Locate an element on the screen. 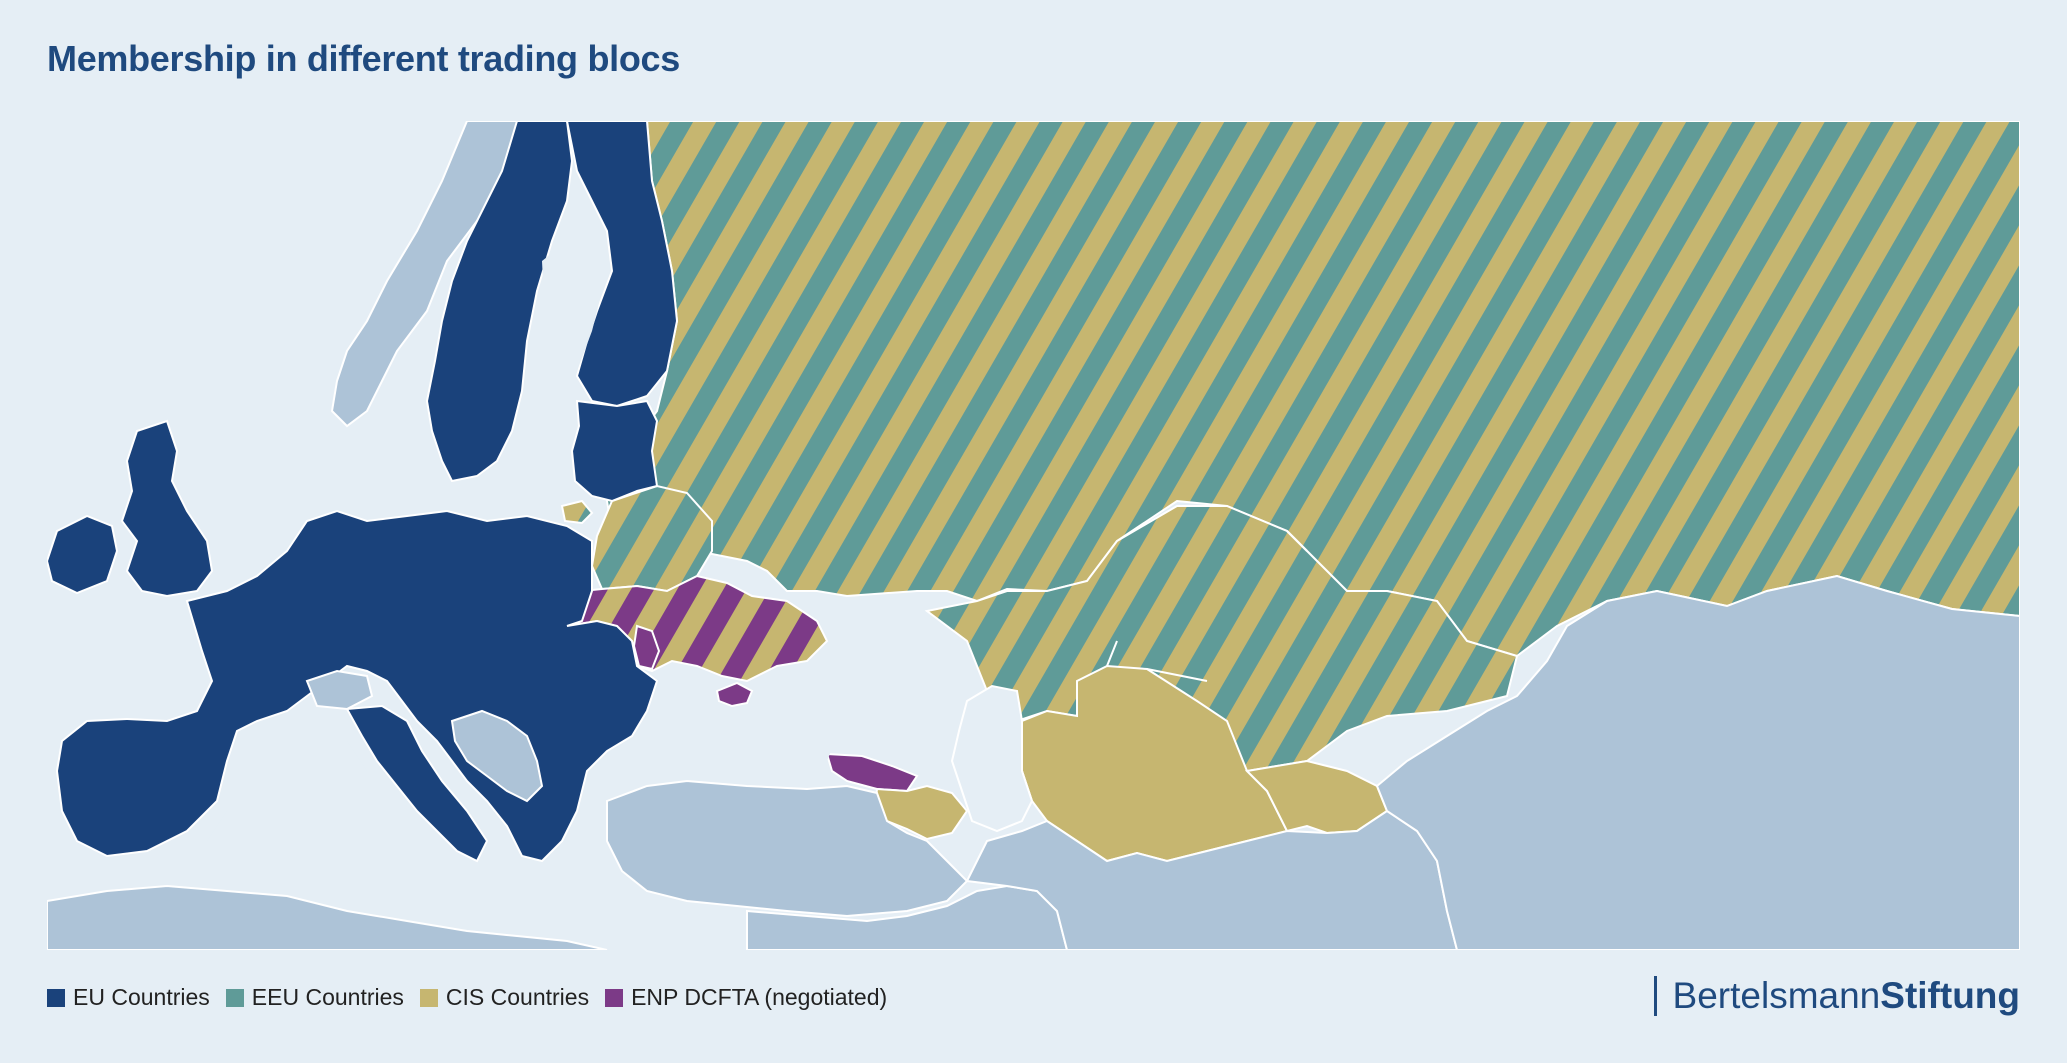  legend-item-eu: EU Countries is located at coordinates (128, 997).